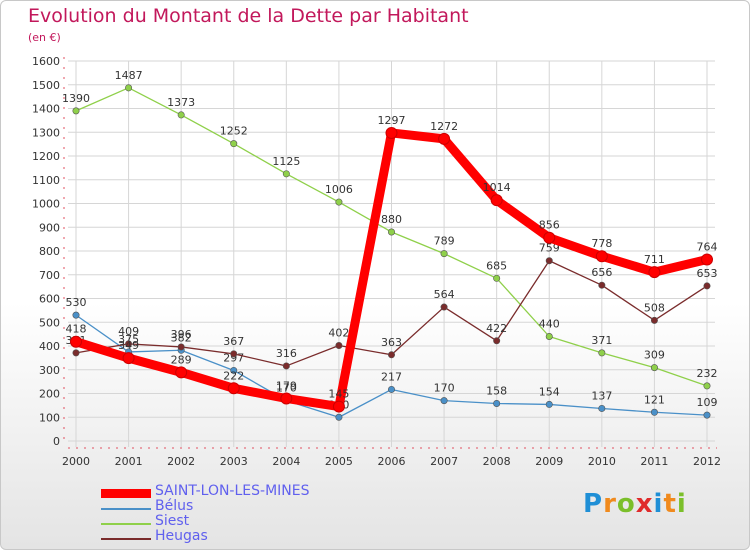  Describe the element at coordinates (654, 355) in the screenshot. I see `data-label: 309` at that location.